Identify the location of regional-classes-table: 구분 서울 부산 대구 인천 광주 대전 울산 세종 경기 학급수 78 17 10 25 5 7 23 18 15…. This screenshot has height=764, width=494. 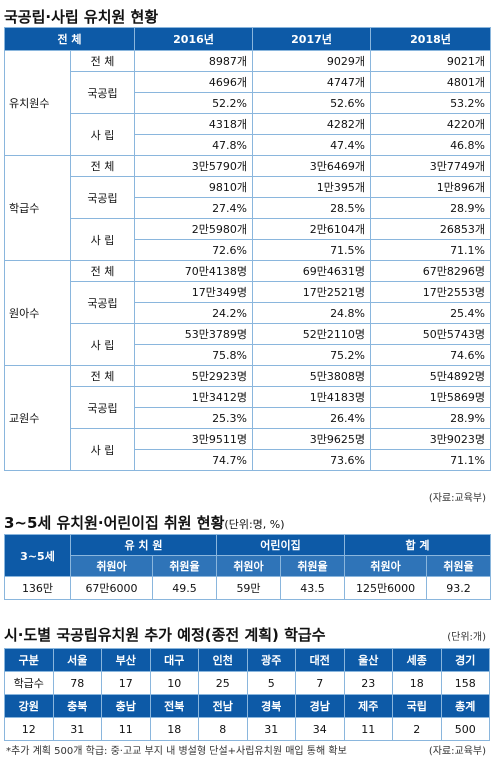
(247, 694).